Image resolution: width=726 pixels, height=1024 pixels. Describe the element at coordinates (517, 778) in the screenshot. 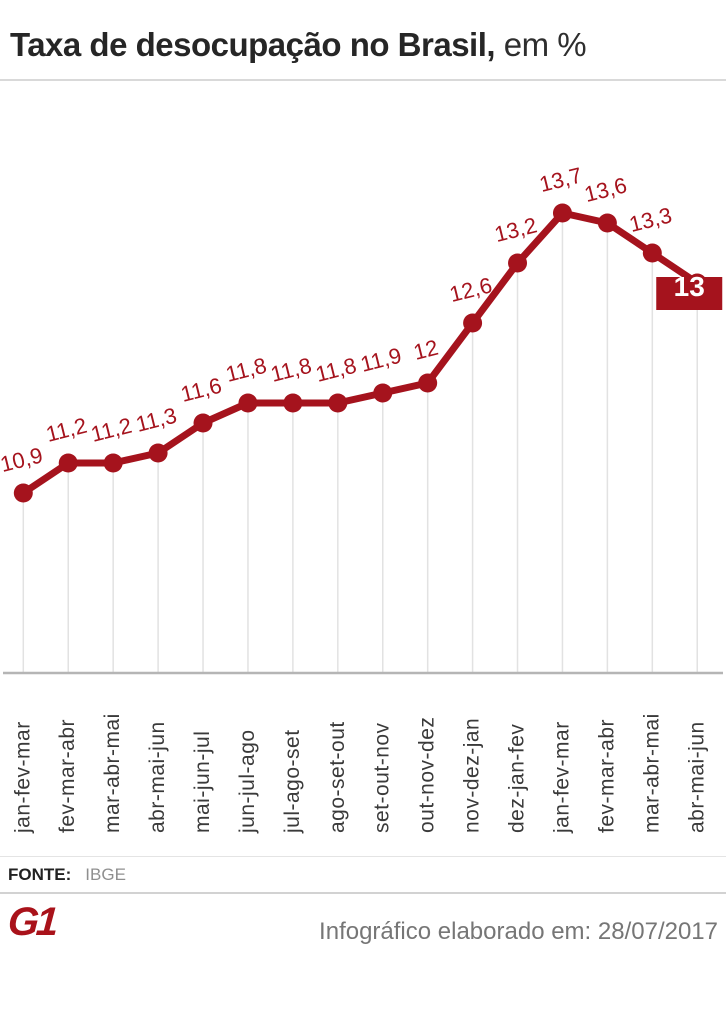

I see `x-axis-label: dez-jan-fev` at that location.